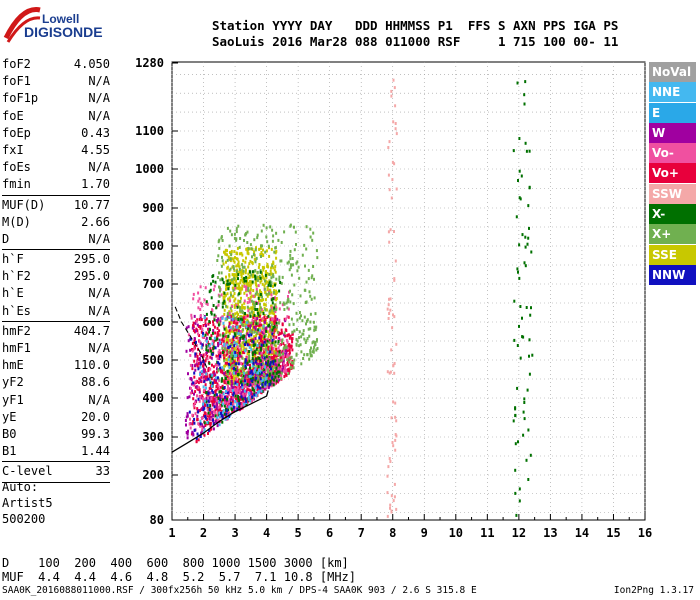  What do you see at coordinates (672, 153) in the screenshot?
I see `legend-item-vominus: Vo-` at bounding box center [672, 153].